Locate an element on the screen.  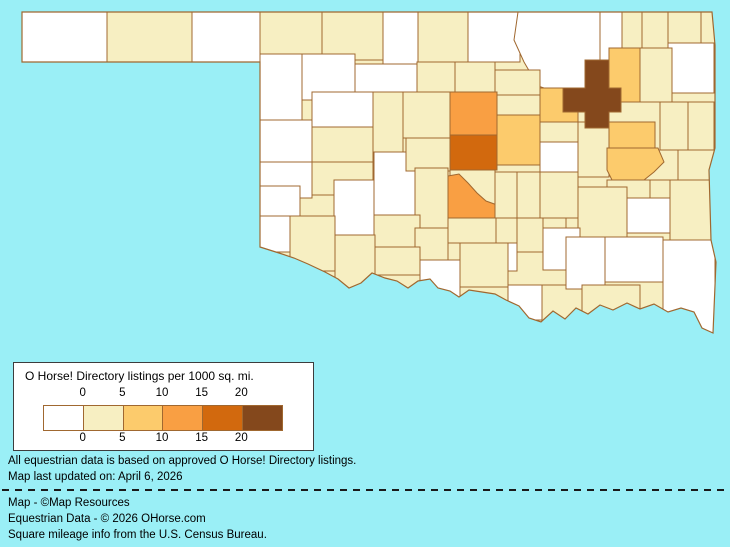
legend-ticks-bottom: 0 5 10 15 20 is located at coordinates (162, 439).